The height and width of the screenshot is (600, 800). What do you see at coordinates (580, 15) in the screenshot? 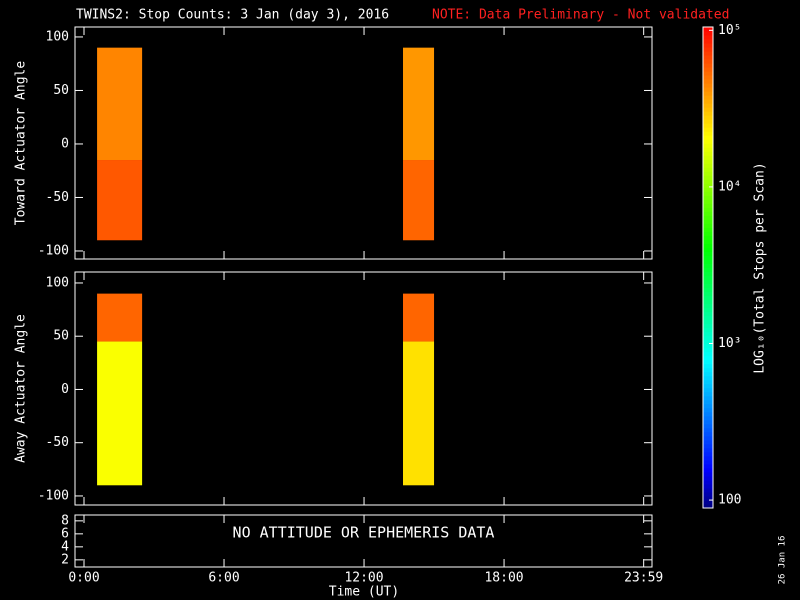
I see `note: NOTE: Data Preliminary - Not validated` at bounding box center [580, 15].